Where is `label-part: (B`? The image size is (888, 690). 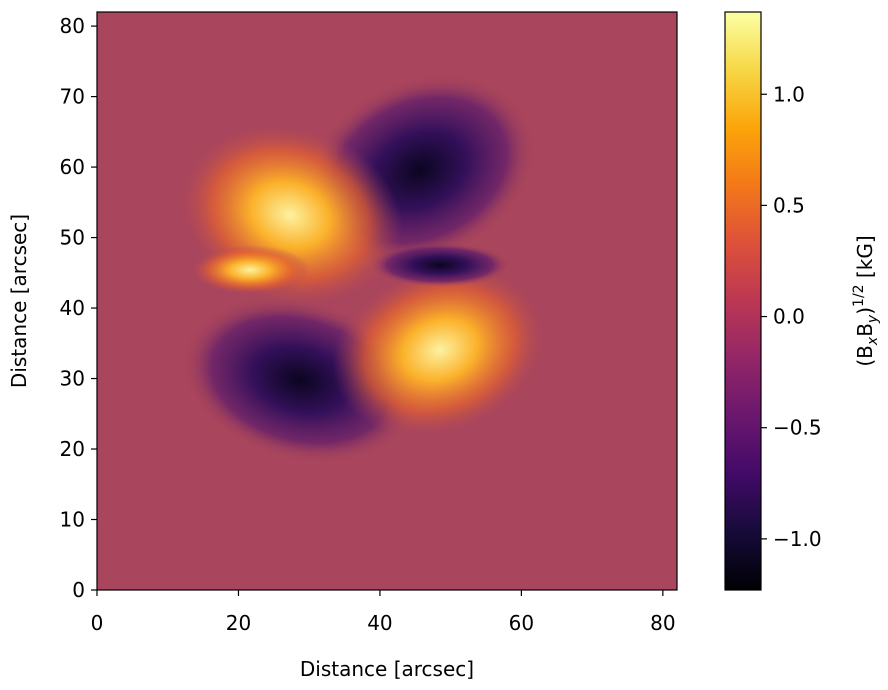 label-part: (B is located at coordinates (865, 356).